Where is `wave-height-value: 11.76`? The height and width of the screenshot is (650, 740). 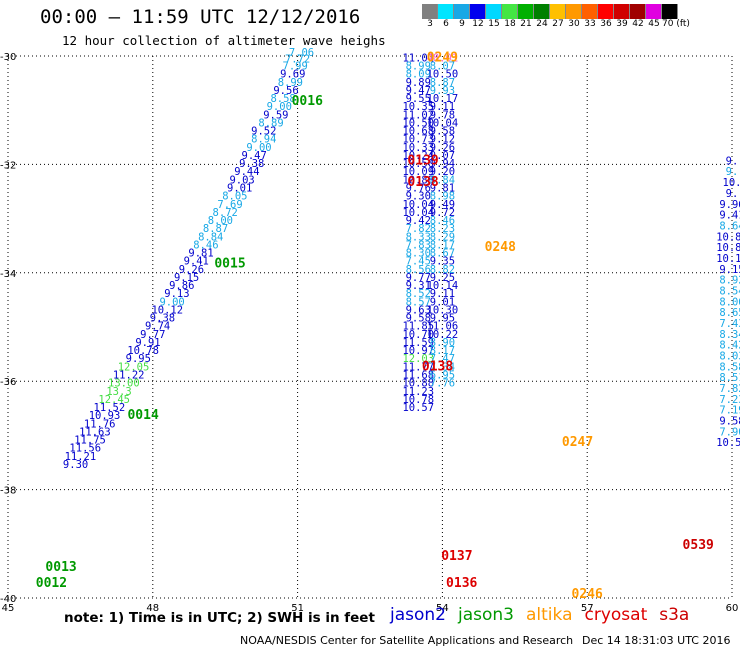
wave-height-value: 11.76 is located at coordinates (100, 424).